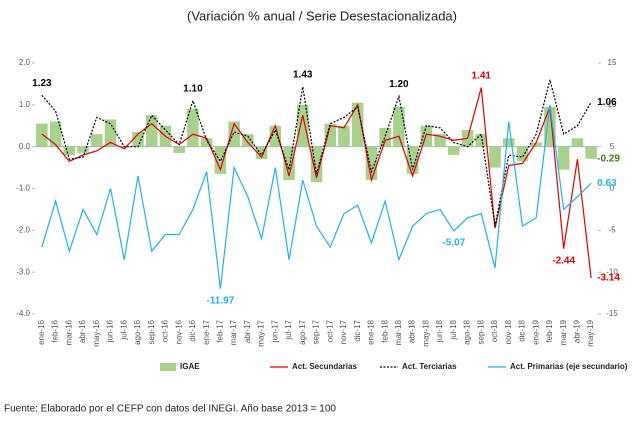 Image resolution: width=644 pixels, height=426 pixels. Describe the element at coordinates (535, 331) in the screenshot. I see `x-tick-label: ene-19` at that location.